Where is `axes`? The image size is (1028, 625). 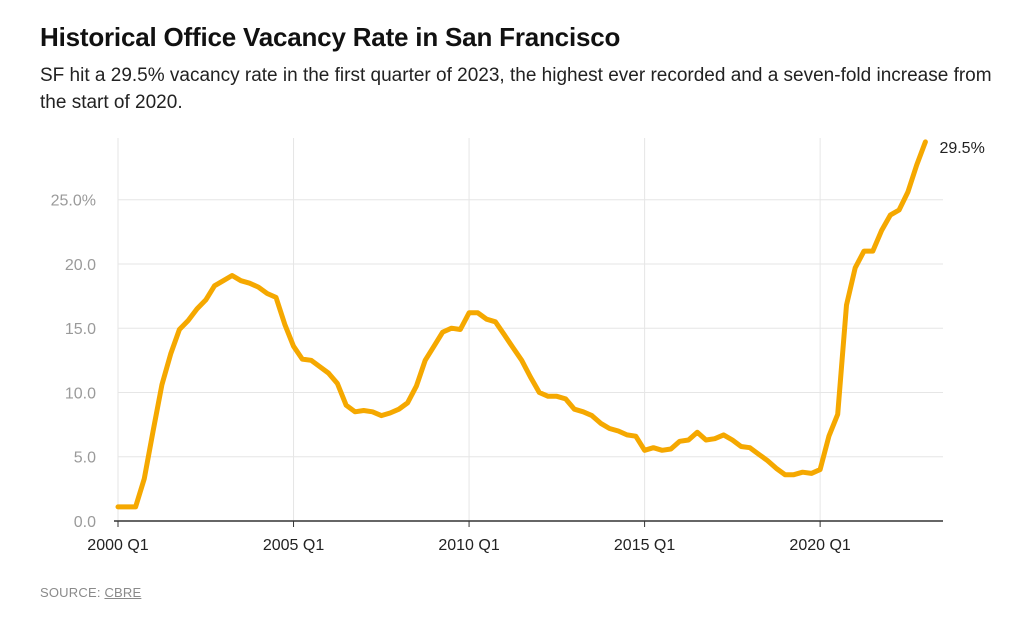
axes is located at coordinates (528, 523).